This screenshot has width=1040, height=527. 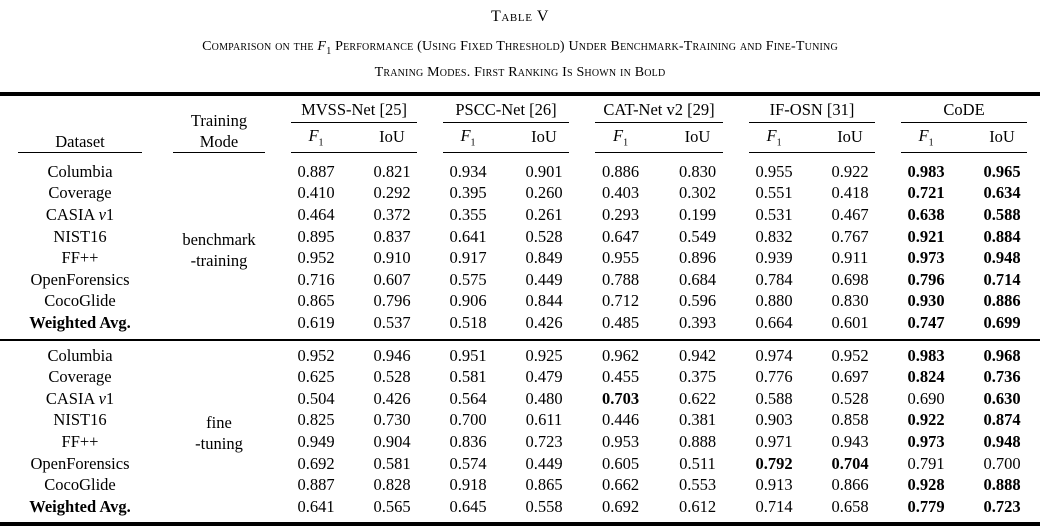 What do you see at coordinates (316, 322) in the screenshot?
I see `value-cell: 0.619` at bounding box center [316, 322].